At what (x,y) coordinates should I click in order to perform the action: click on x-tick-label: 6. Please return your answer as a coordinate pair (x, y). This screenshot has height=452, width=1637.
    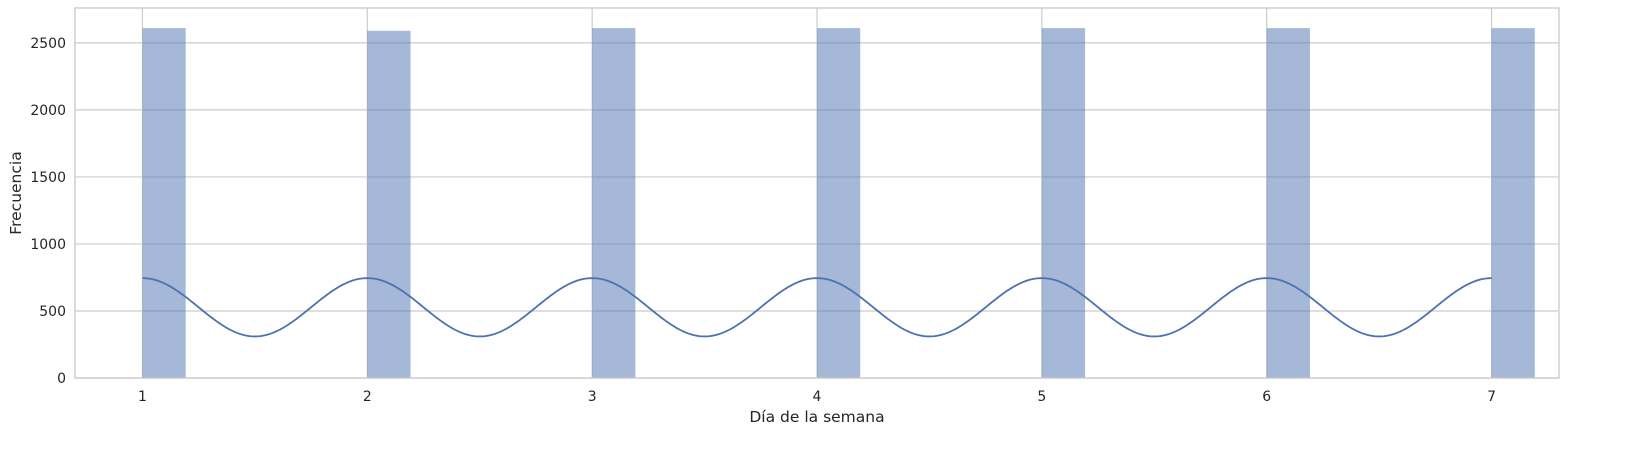
    Looking at the image, I should click on (1266, 397).